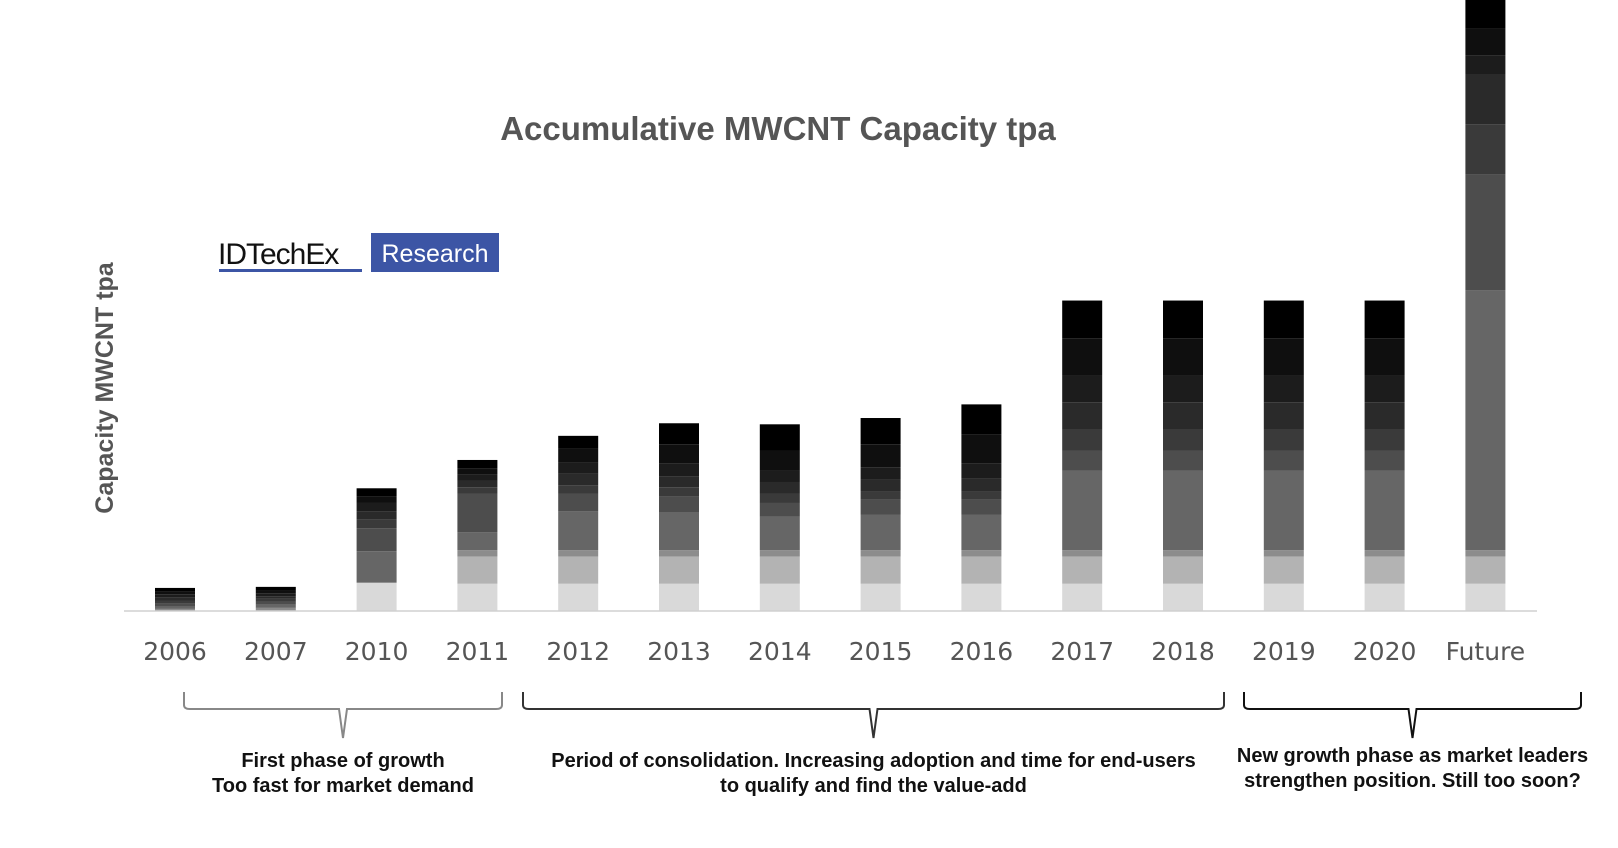 Image resolution: width=1618 pixels, height=848 pixels. What do you see at coordinates (290, 270) in the screenshot?
I see `logo-underline` at bounding box center [290, 270].